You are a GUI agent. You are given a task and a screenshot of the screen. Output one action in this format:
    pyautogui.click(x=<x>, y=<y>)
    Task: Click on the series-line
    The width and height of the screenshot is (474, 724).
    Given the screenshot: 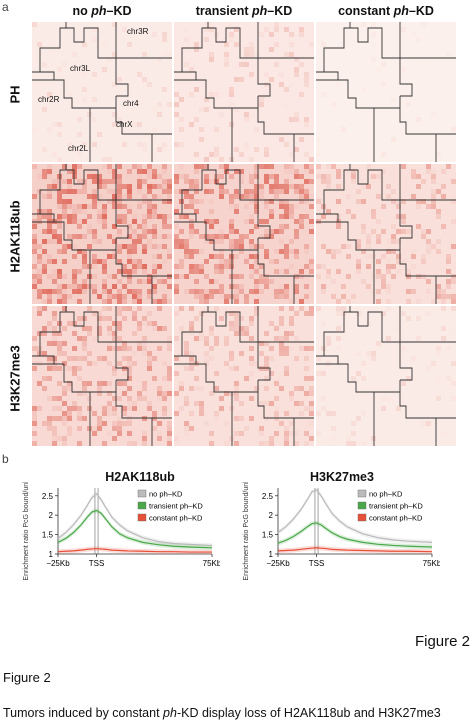 What is the action you would take?
    pyautogui.click(x=355, y=535)
    